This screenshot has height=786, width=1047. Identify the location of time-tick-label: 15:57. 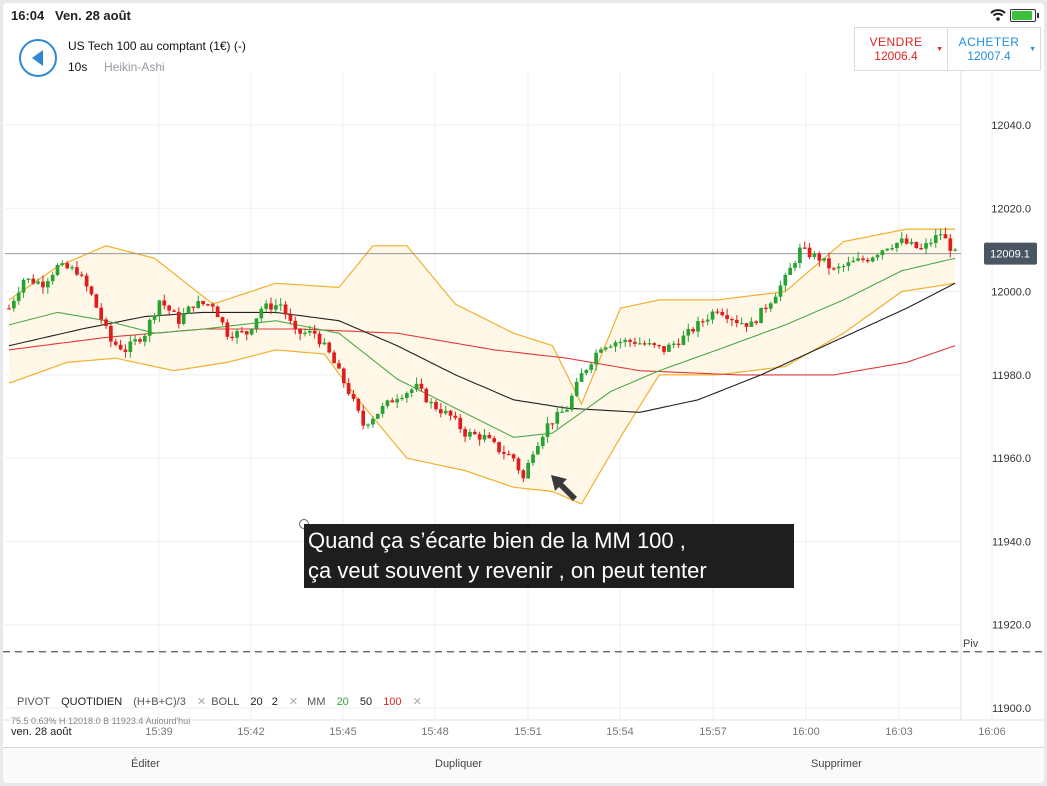
(713, 732).